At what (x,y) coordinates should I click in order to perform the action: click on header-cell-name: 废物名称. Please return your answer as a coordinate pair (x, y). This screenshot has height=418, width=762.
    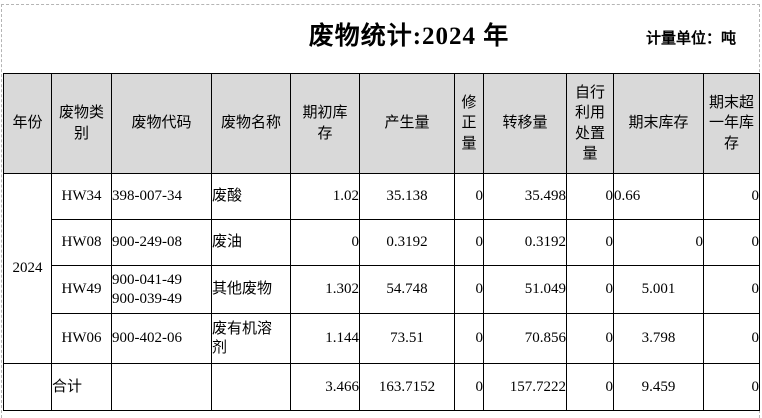
    Looking at the image, I should click on (251, 123).